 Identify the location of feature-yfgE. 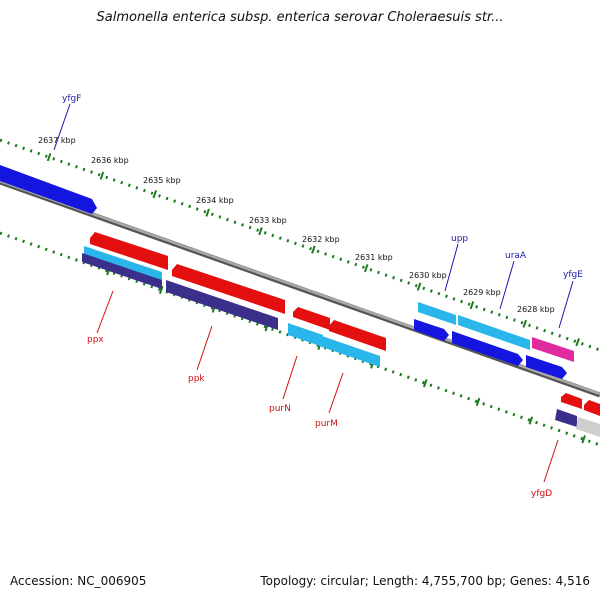
(546, 367).